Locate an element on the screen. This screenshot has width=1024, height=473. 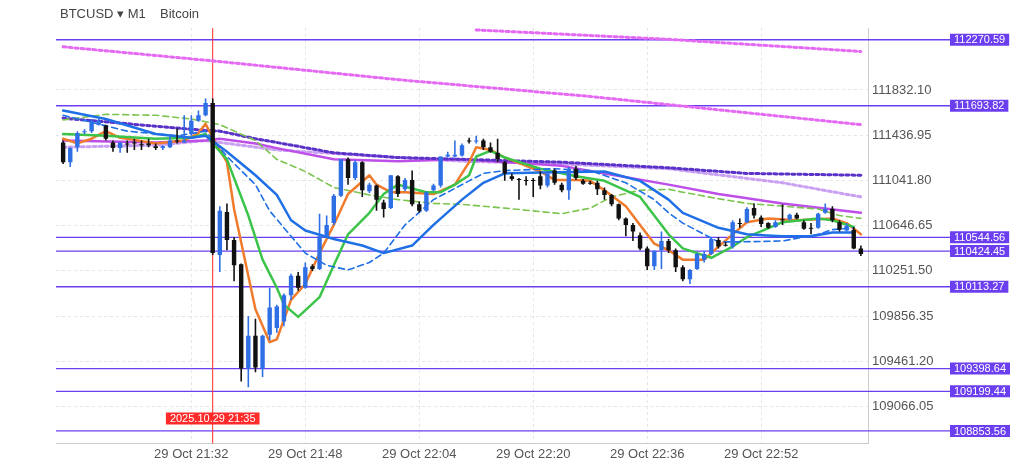
ref-line-label: 111693.82 is located at coordinates (979, 105).